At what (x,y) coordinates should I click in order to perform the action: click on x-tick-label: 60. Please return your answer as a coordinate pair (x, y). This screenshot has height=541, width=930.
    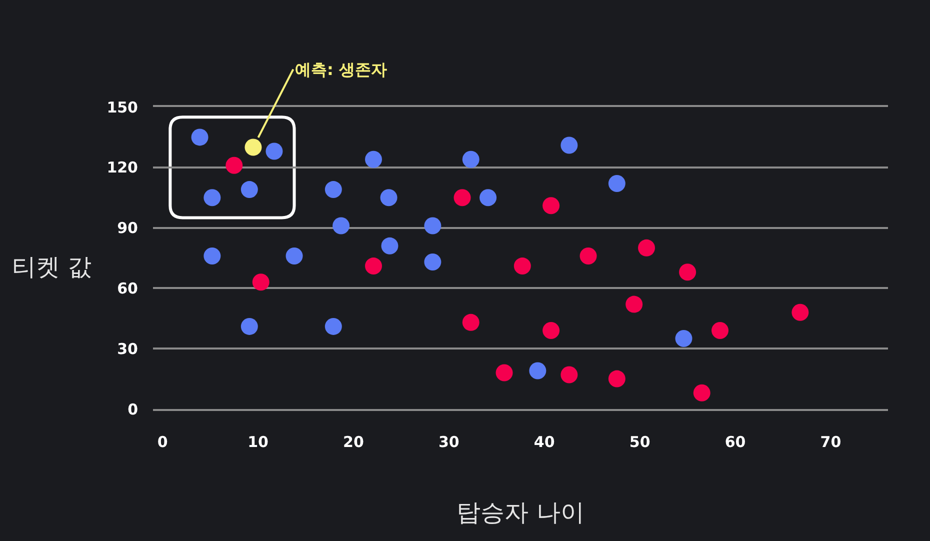
    Looking at the image, I should click on (735, 441).